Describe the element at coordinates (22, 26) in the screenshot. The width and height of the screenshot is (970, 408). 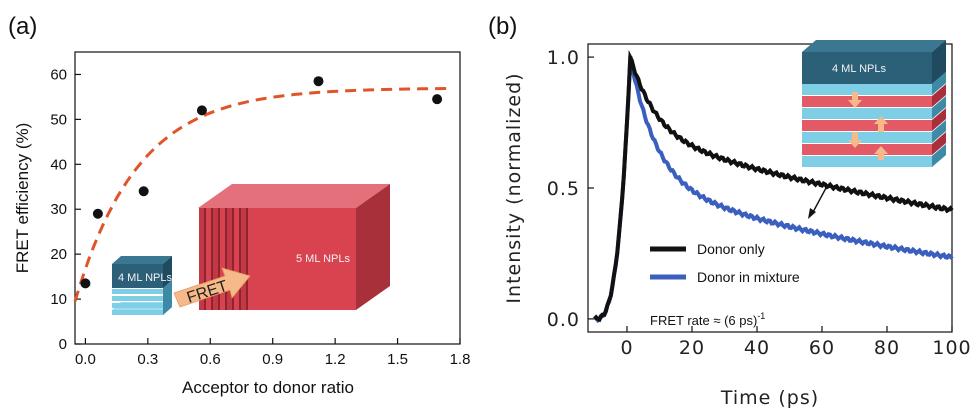
I see `panel-a-label: (a)` at that location.